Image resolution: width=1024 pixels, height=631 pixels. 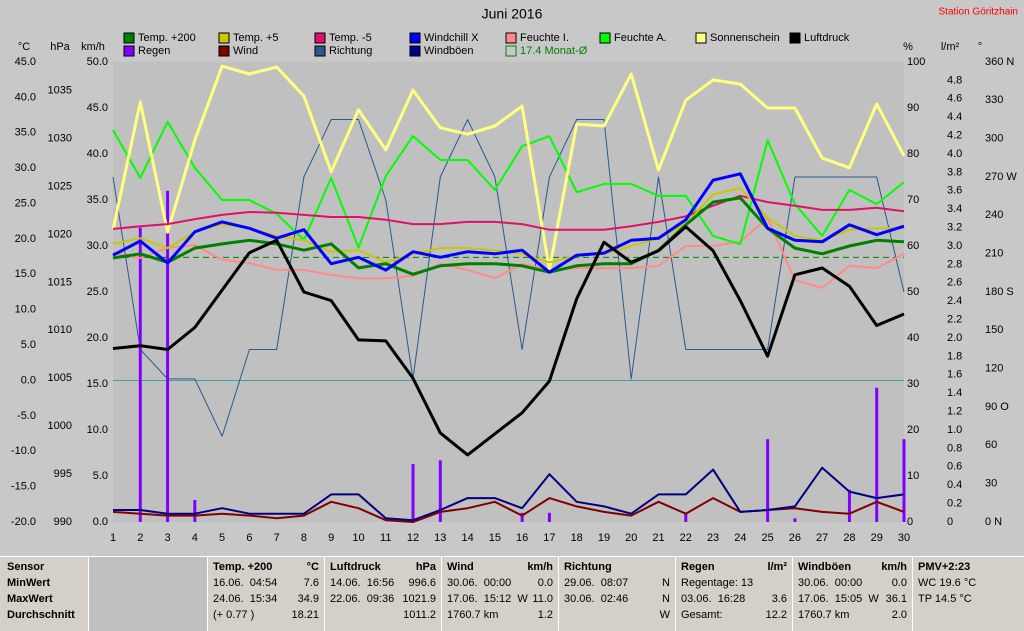 I want to click on x-tick-label: 30, so click(x=904, y=538).